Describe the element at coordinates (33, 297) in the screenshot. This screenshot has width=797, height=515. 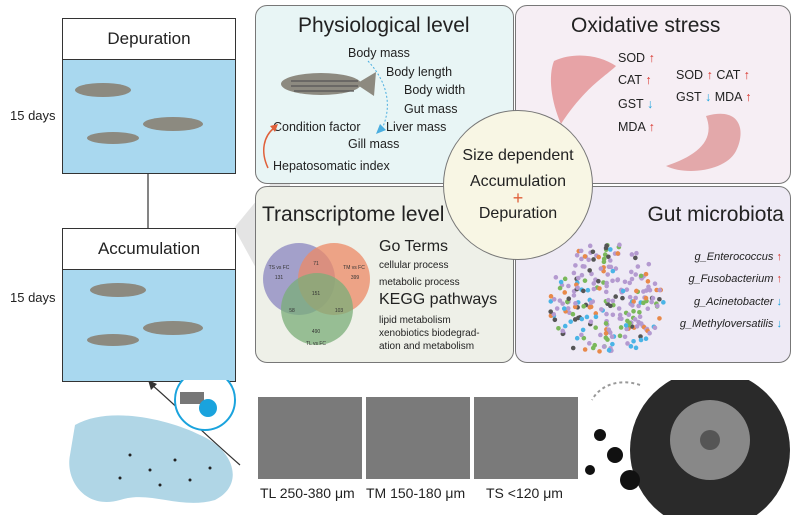
I see `accumulation-duration: 15 days` at that location.